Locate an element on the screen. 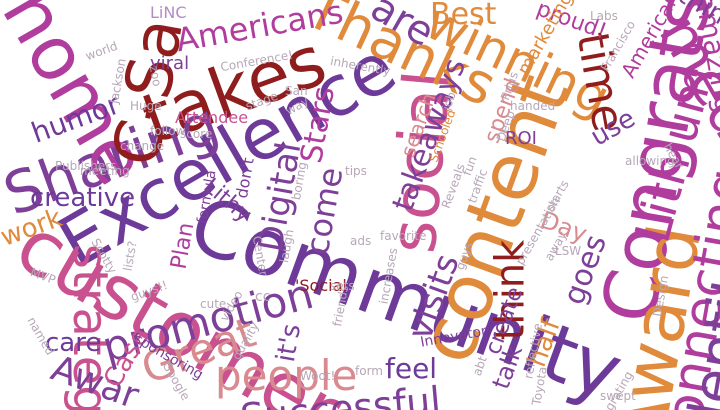  word-best: Best is located at coordinates (463, 16).